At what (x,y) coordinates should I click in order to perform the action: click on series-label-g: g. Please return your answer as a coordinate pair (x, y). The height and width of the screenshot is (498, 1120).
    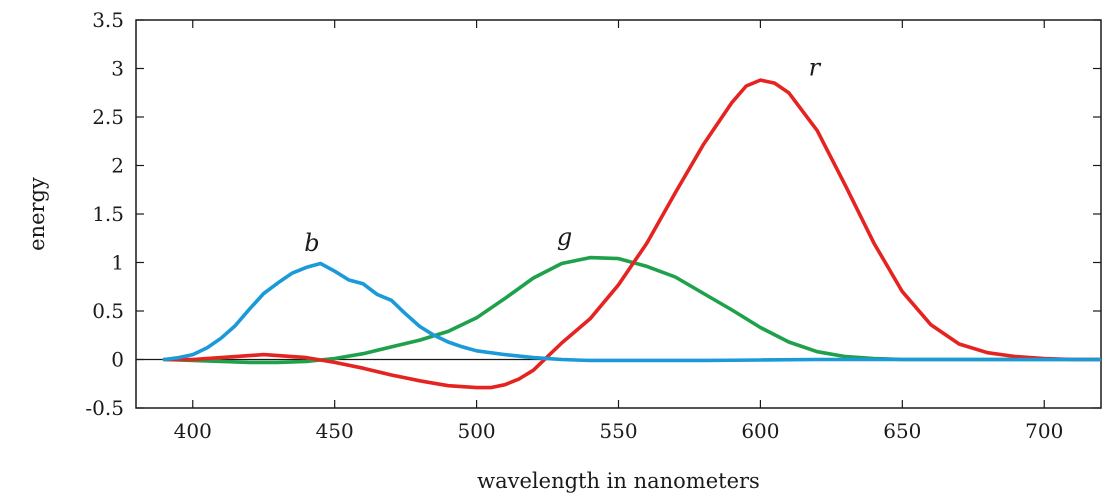
    Looking at the image, I should click on (564, 237).